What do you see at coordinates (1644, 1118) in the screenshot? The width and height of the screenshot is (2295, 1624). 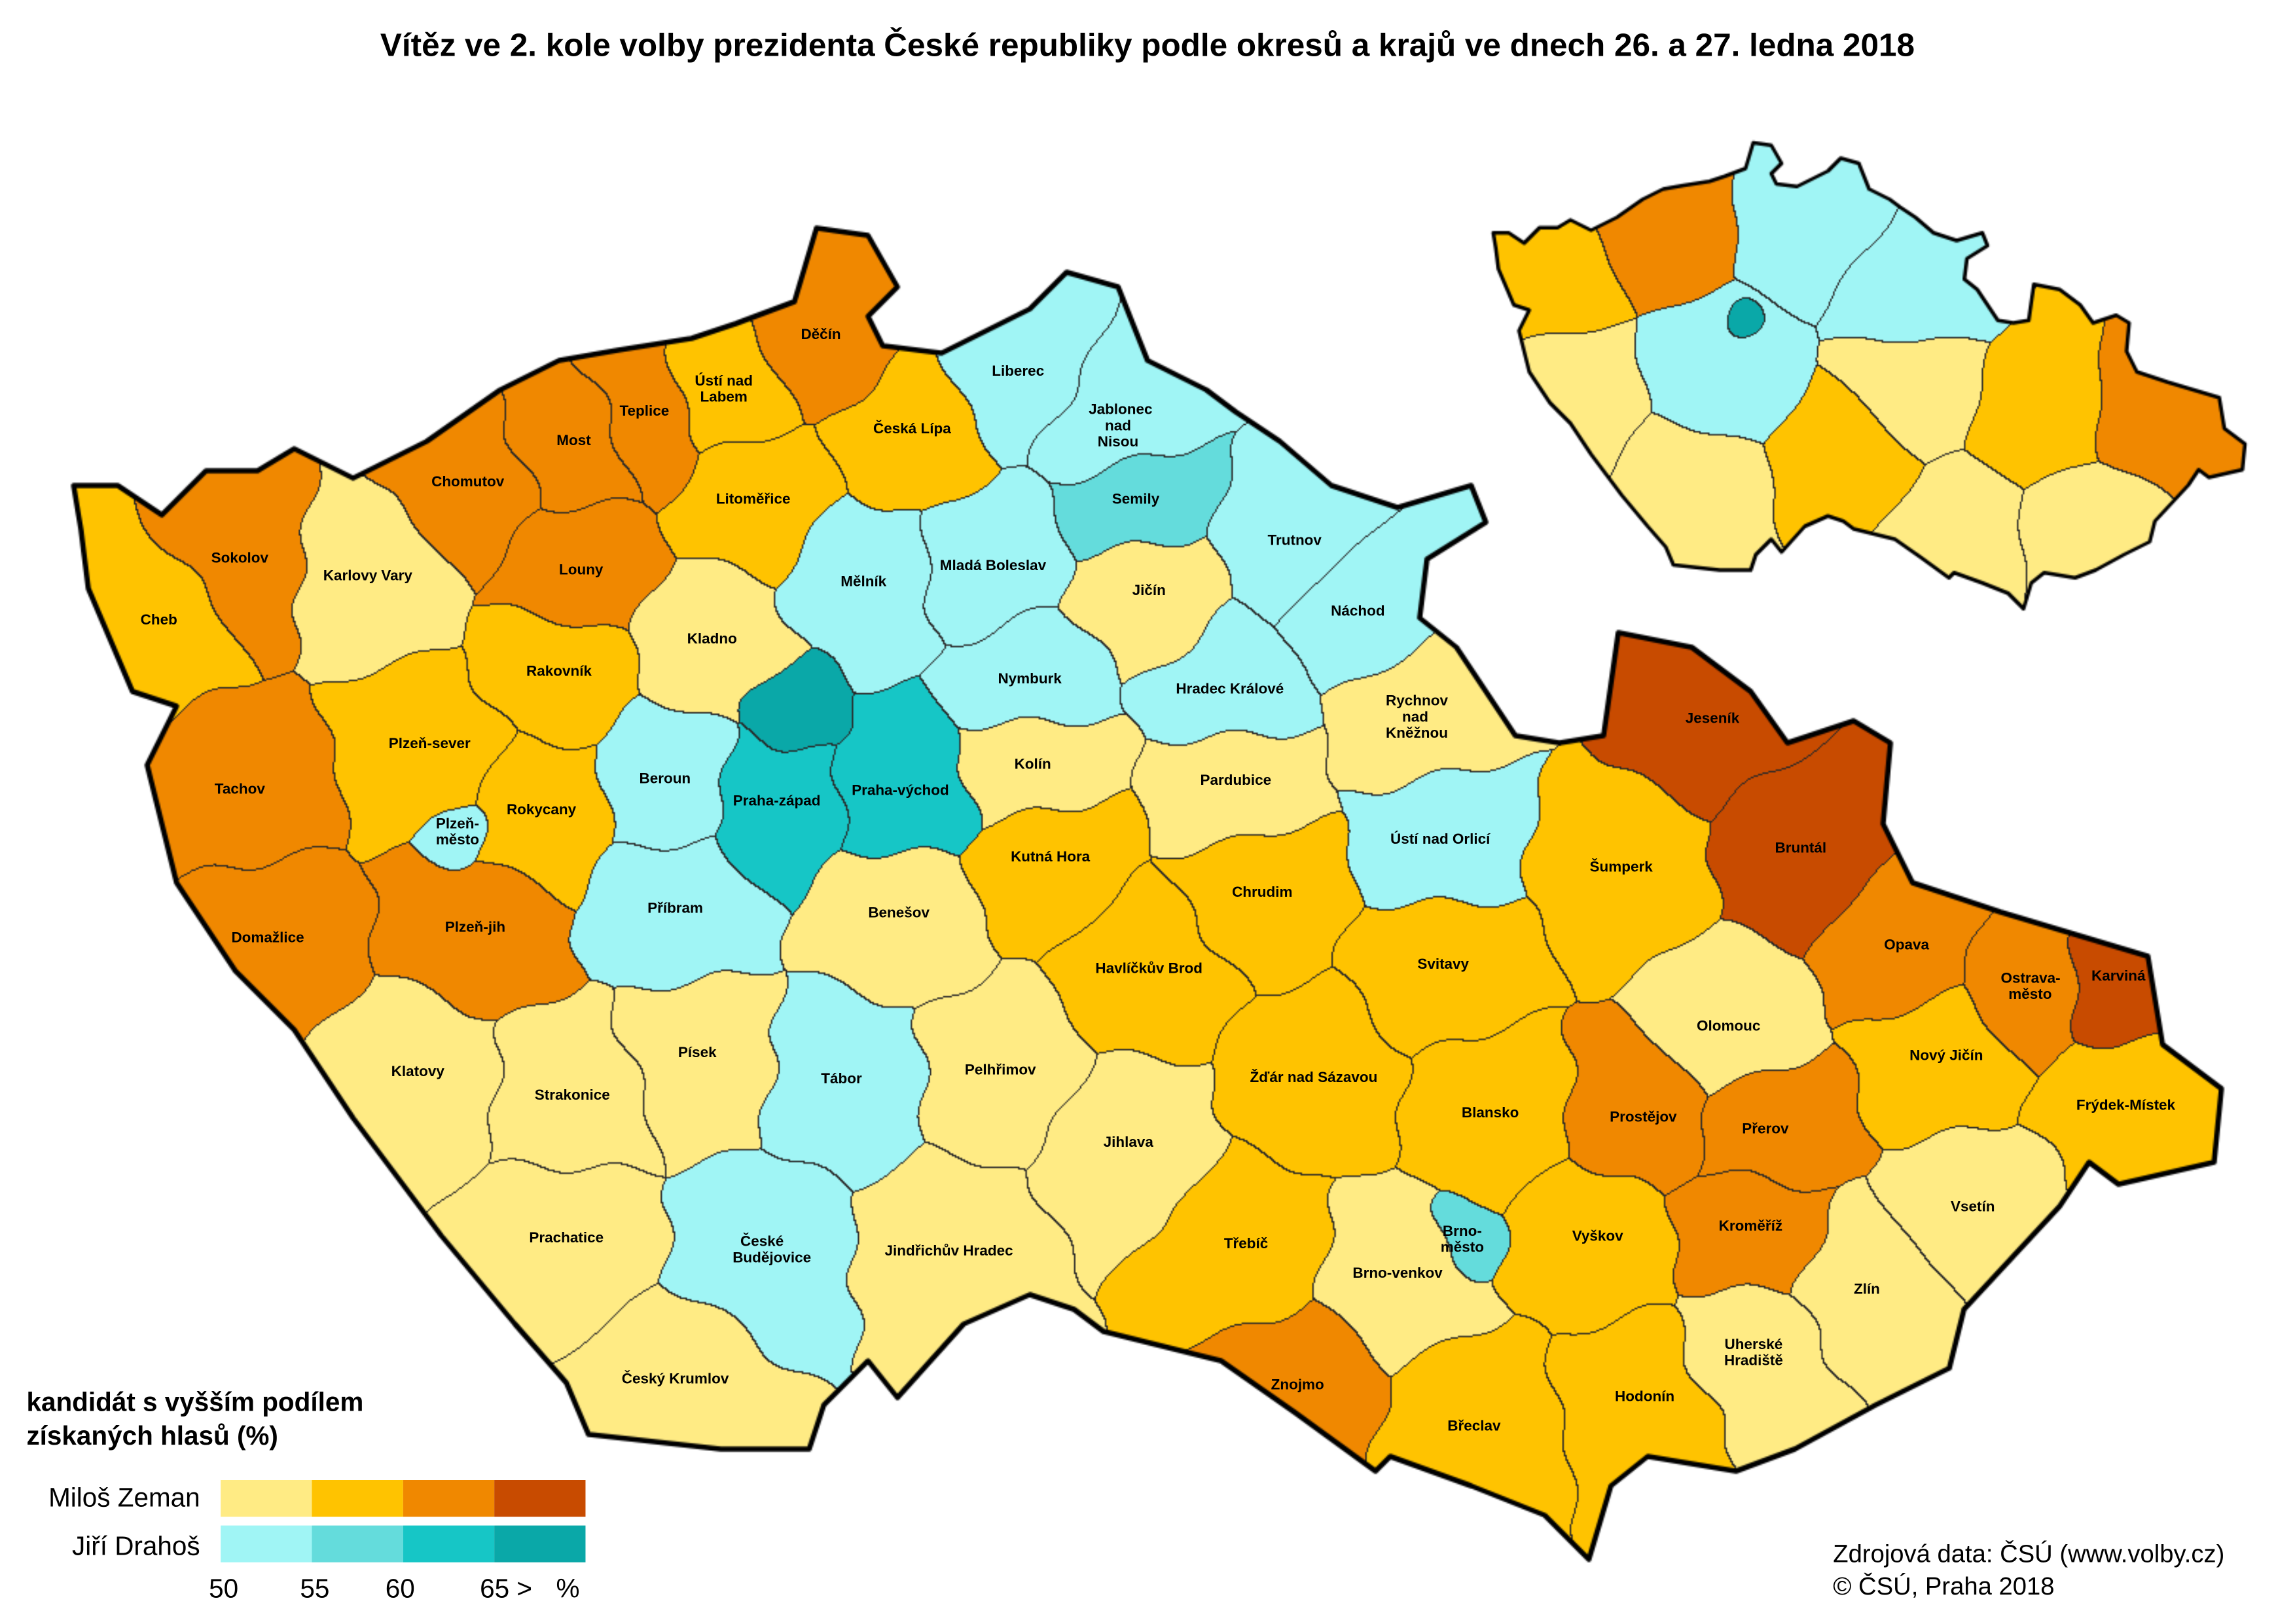 I see `district-label: Prostějov` at bounding box center [1644, 1118].